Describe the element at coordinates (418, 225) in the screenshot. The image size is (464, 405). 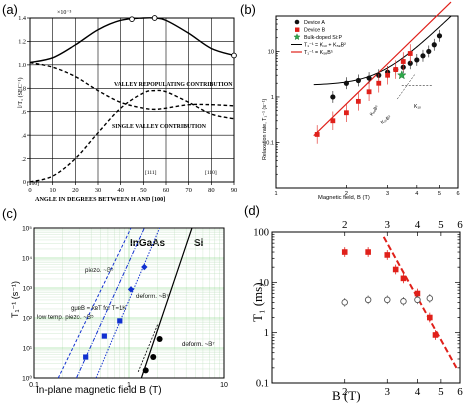
I see `d-x-tick-label-top: 4` at that location.